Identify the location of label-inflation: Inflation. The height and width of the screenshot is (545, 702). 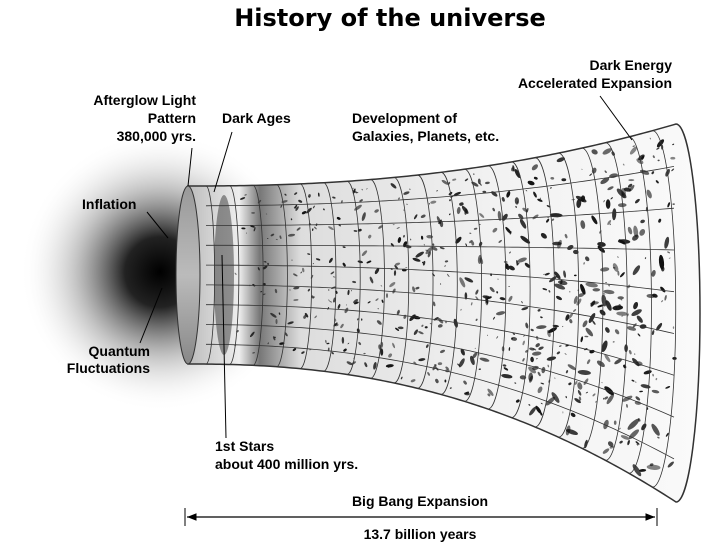
(125, 217).